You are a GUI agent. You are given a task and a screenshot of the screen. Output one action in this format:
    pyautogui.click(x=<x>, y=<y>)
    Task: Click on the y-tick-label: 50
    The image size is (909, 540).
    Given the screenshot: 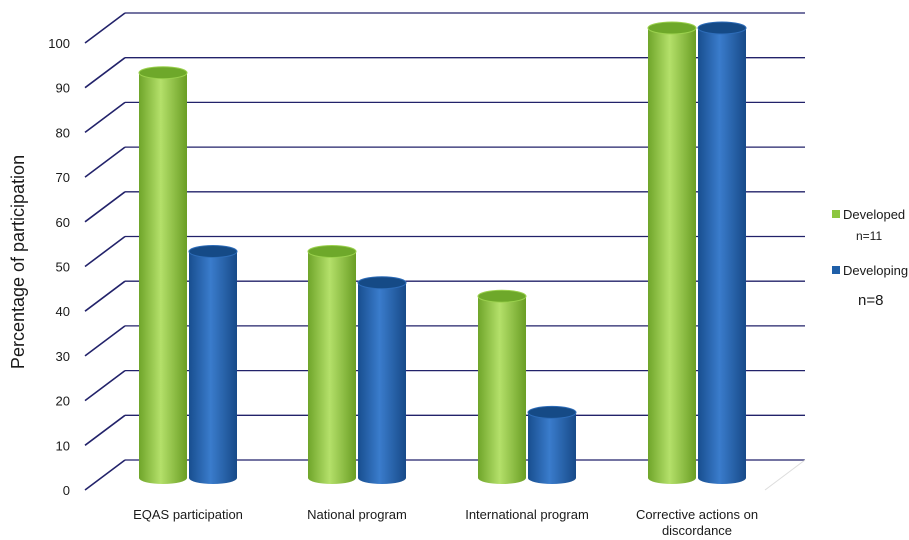 What is the action you would take?
    pyautogui.click(x=63, y=267)
    